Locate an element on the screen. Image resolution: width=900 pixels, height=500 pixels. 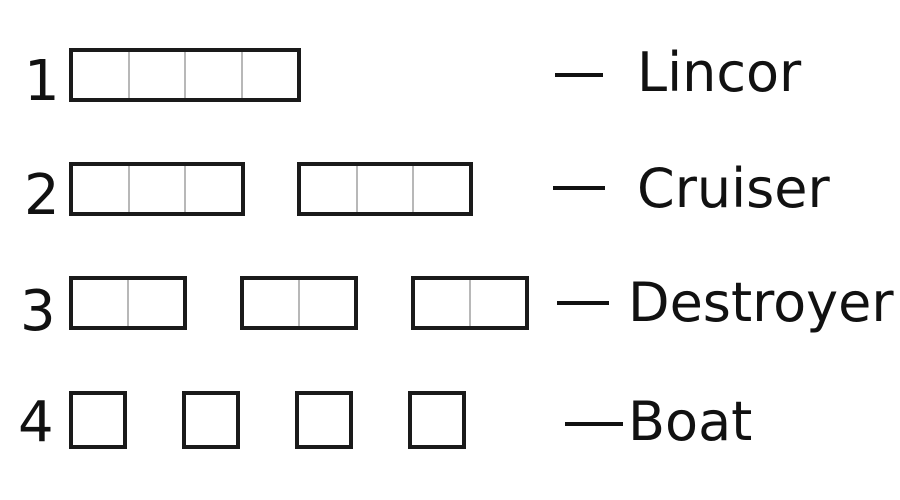
ship-type-label: Destroyer is located at coordinates (761, 302).